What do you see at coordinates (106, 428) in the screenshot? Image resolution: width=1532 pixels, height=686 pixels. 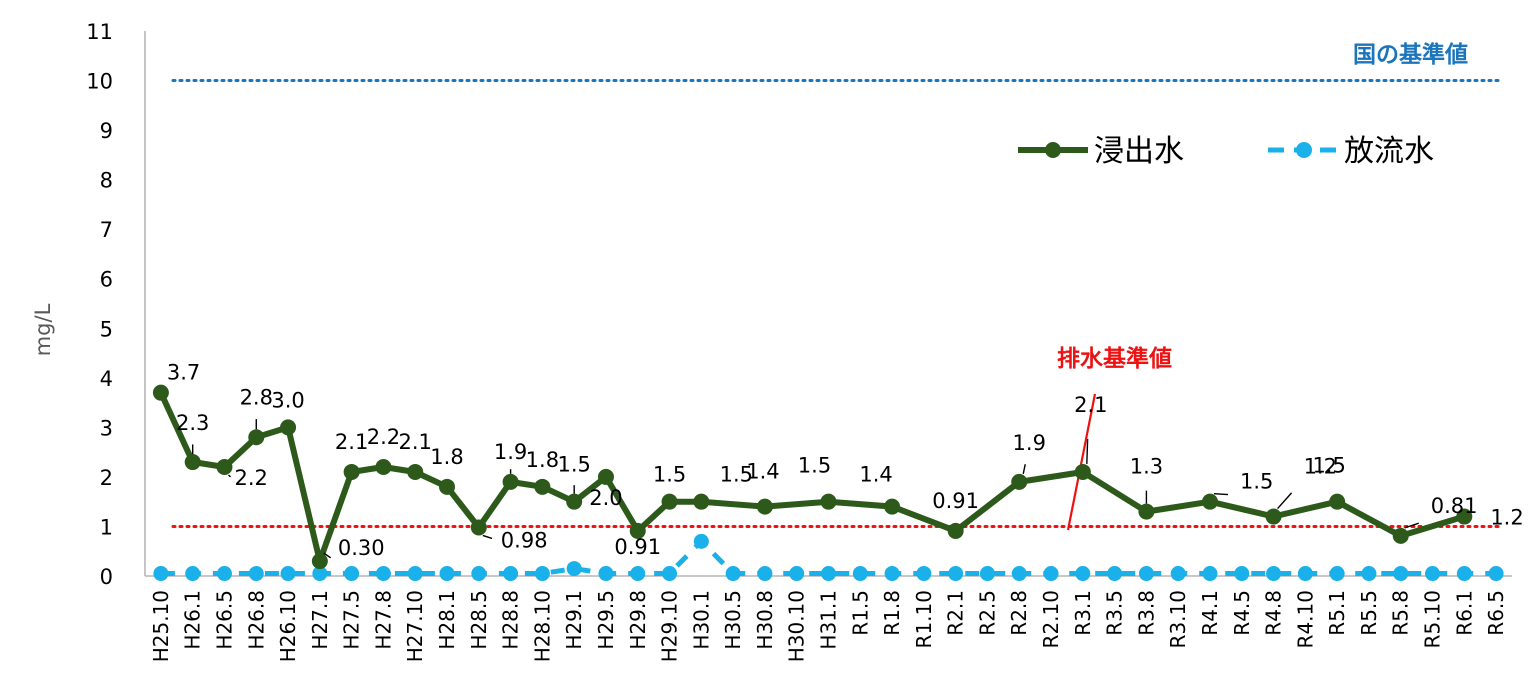 I see `y-tick-label: 3` at bounding box center [106, 428].